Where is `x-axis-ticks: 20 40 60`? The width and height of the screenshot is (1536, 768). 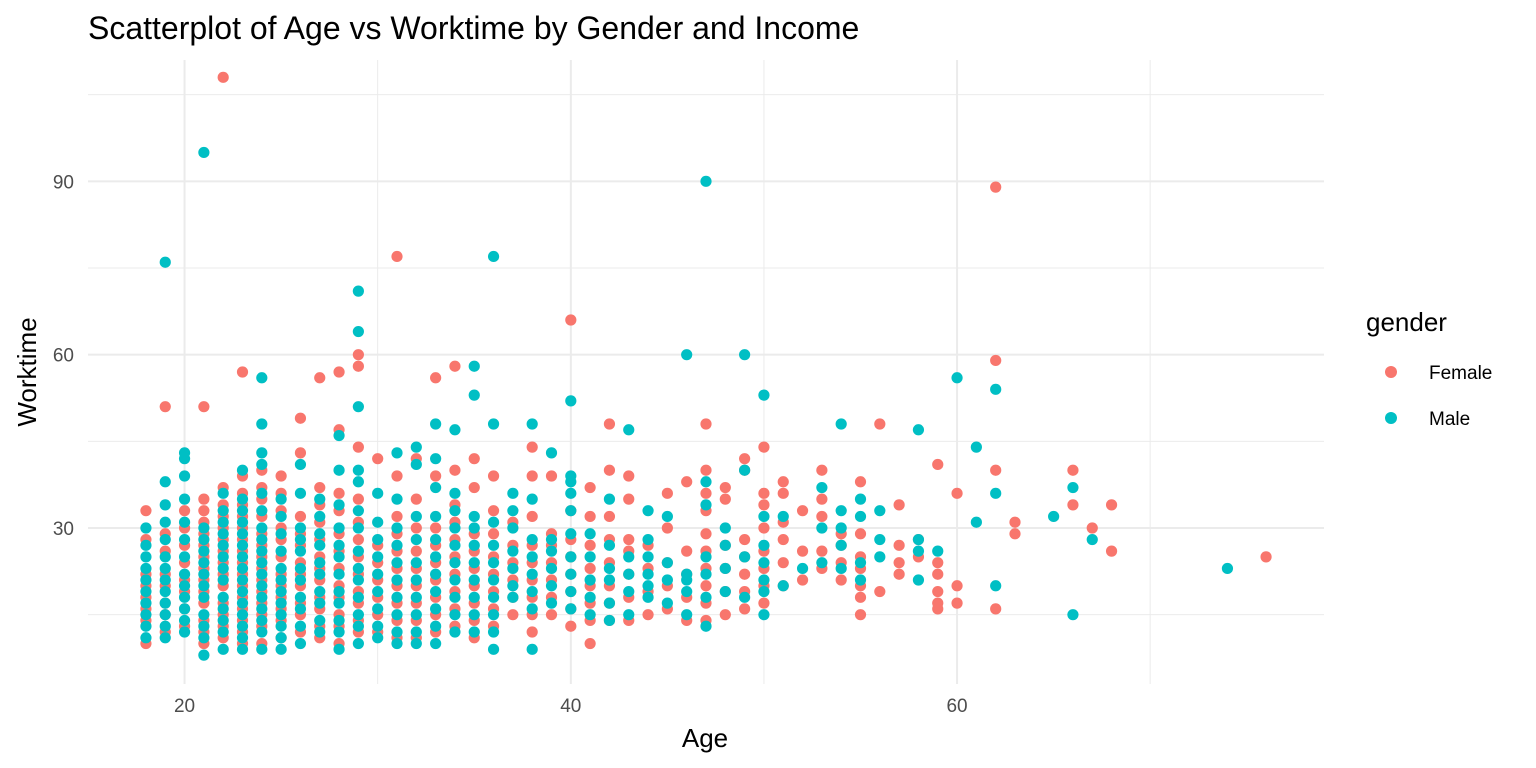
x-axis-ticks: 20 40 60 is located at coordinates (571, 706).